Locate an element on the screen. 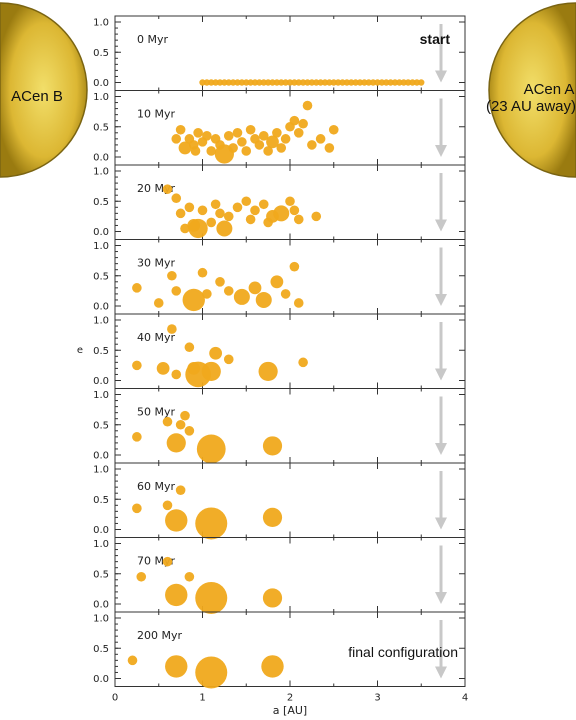 The height and width of the screenshot is (720, 576). panel-8: 0.0 0.5 1.0 200 Myr is located at coordinates (279, 650).